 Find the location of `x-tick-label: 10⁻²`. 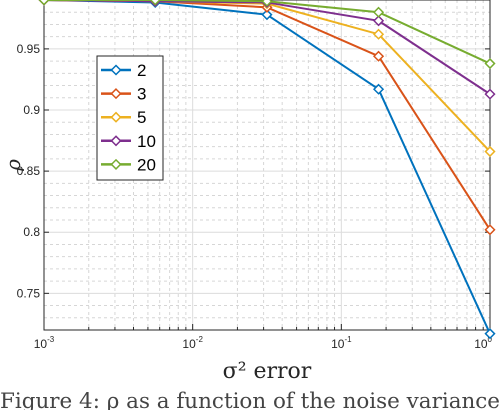

x-tick-label: 10⁻² is located at coordinates (192, 343).